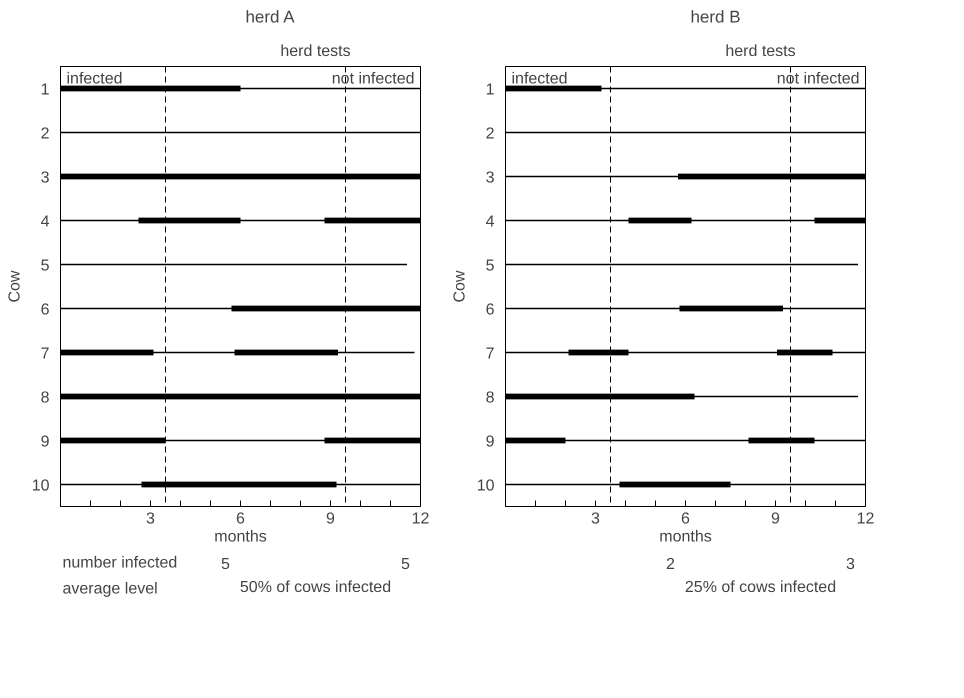  Describe the element at coordinates (760, 587) in the screenshot. I see `text: 25% of cows infected` at that location.